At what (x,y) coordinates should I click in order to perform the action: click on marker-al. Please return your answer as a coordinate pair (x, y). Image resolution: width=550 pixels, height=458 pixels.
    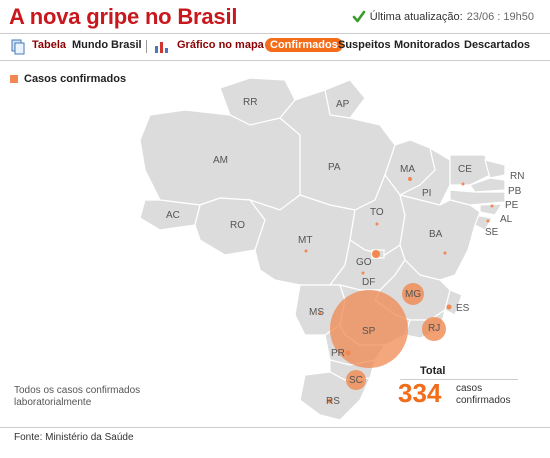
    Looking at the image, I should click on (488, 221).